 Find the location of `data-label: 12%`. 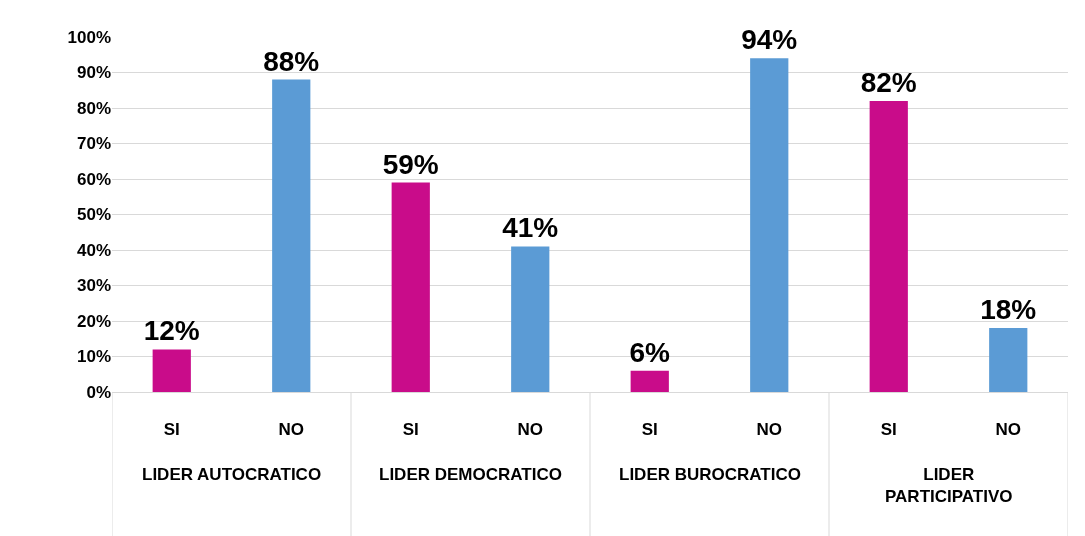

data-label: 12% is located at coordinates (171, 331).